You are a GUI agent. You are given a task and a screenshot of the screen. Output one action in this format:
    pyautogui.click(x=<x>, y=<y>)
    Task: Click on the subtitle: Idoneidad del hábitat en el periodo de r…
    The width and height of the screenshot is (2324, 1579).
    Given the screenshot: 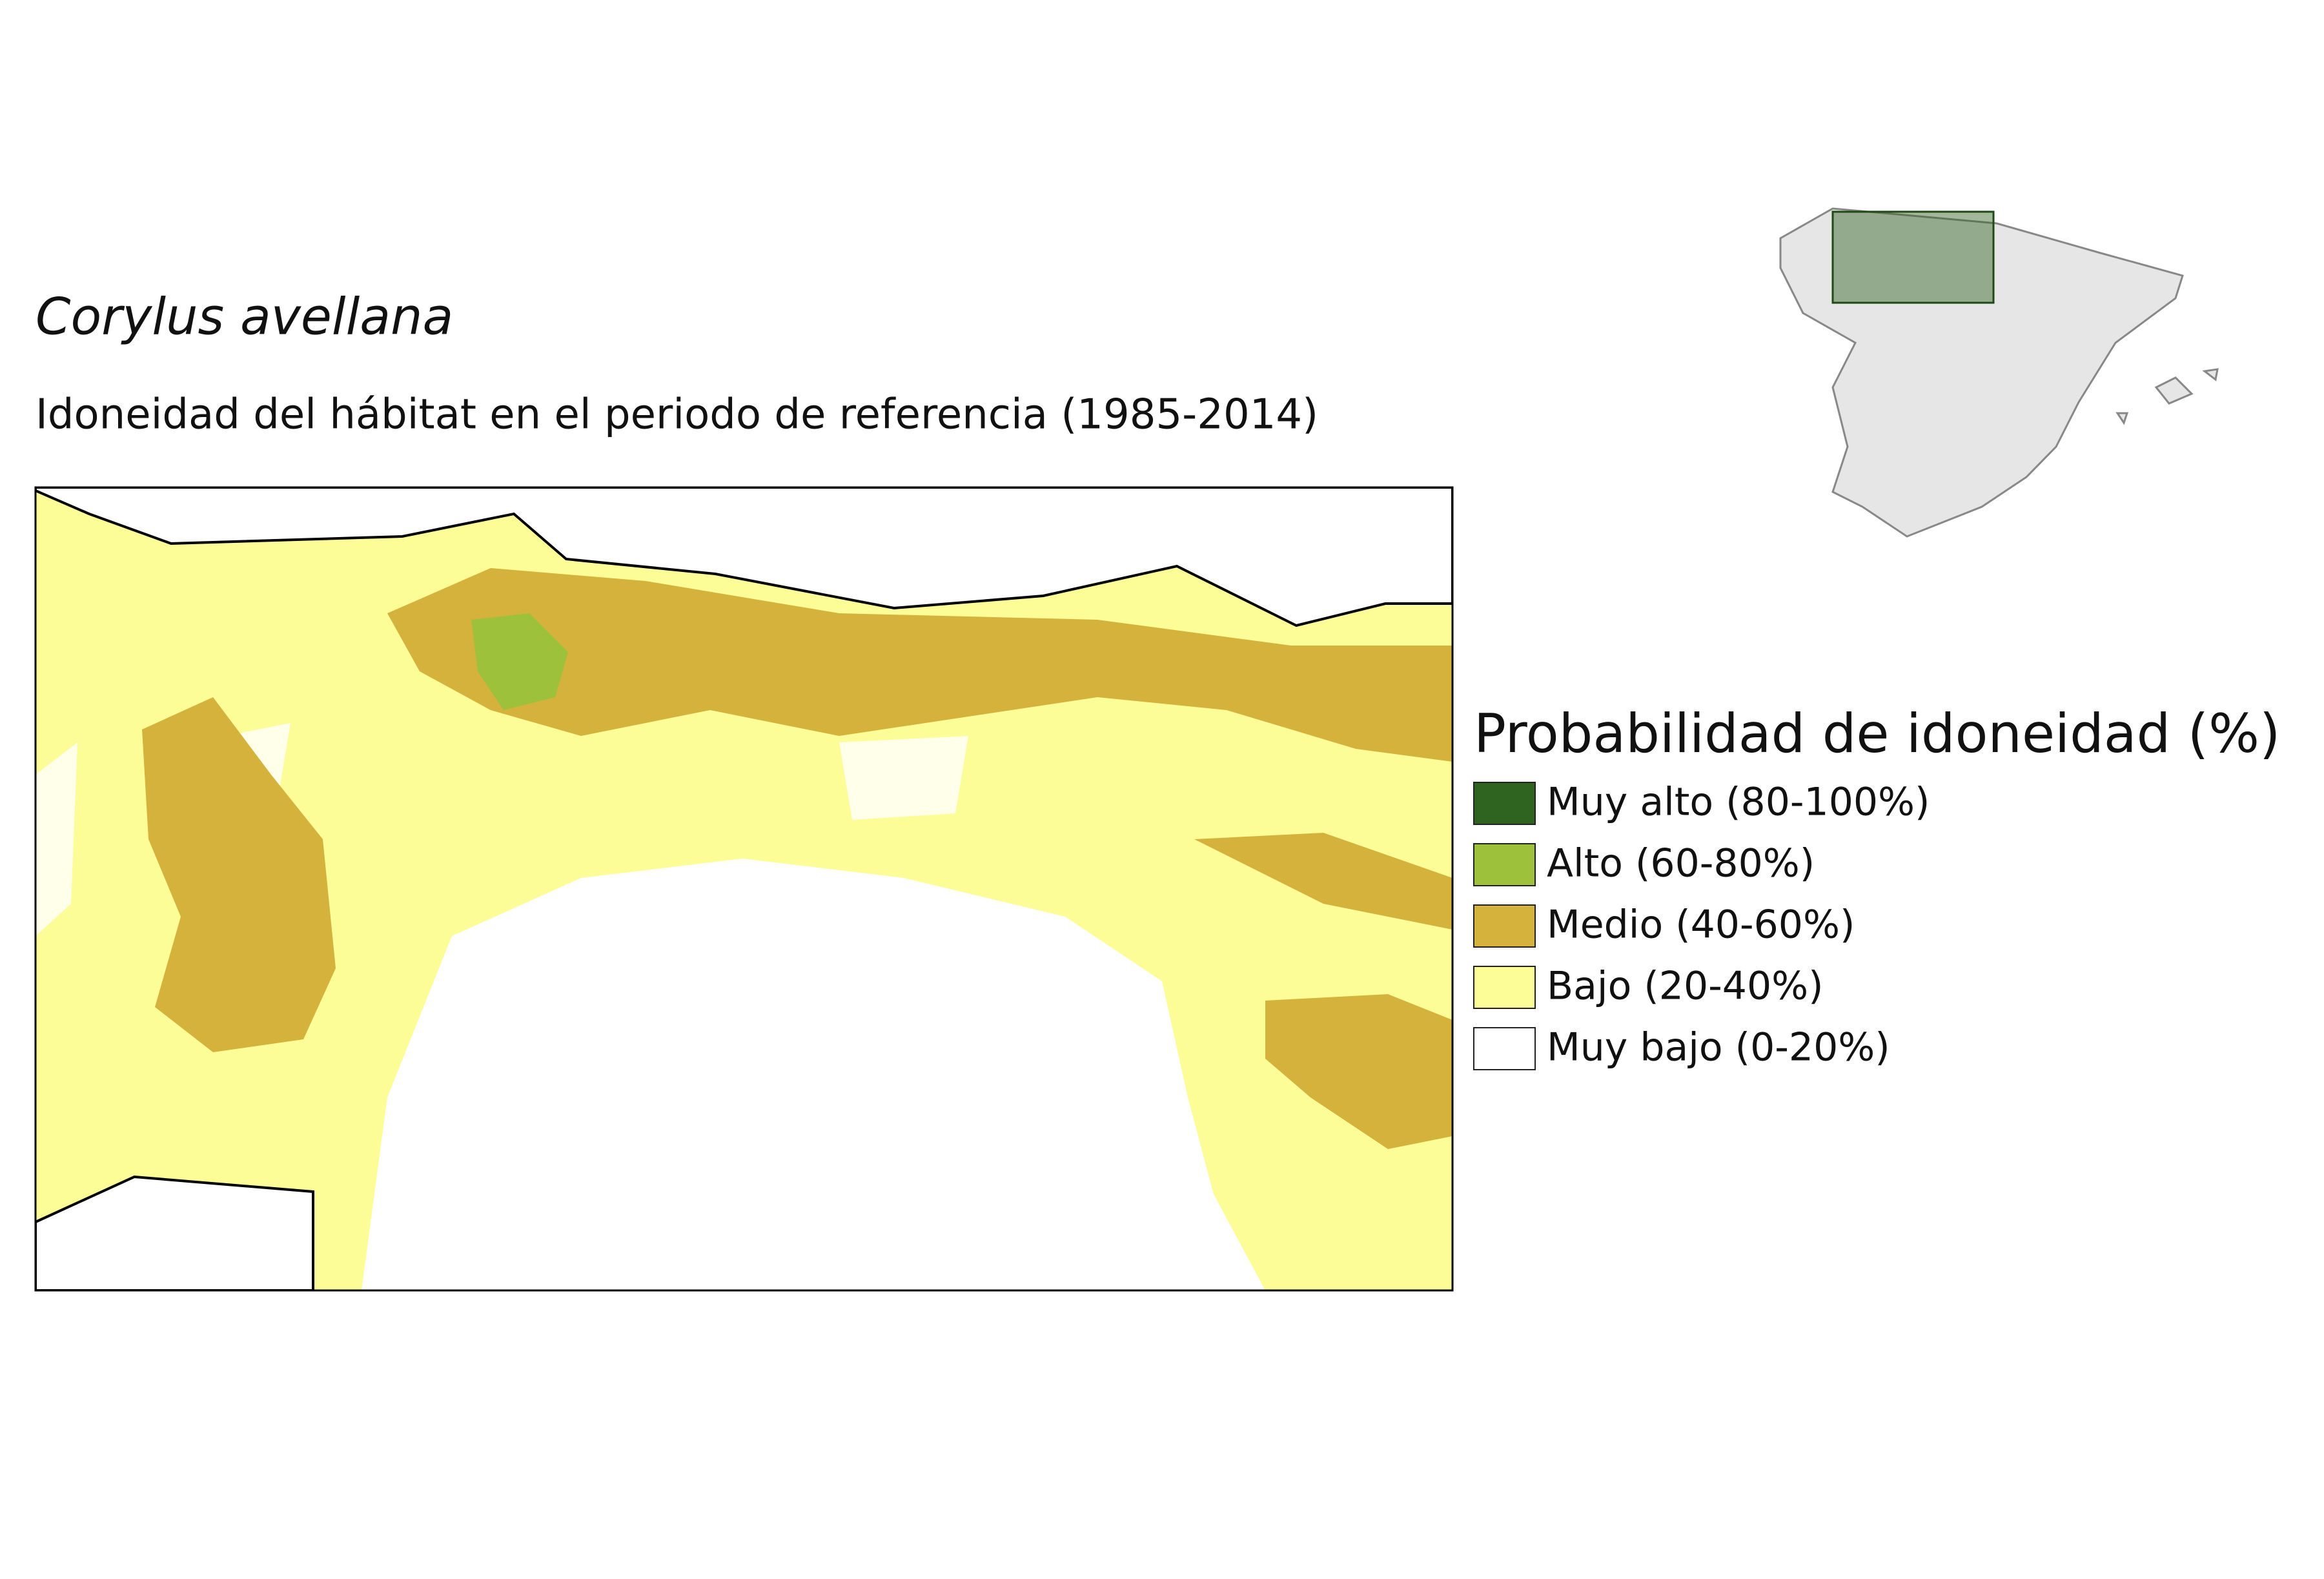 What is the action you would take?
    pyautogui.click(x=677, y=415)
    